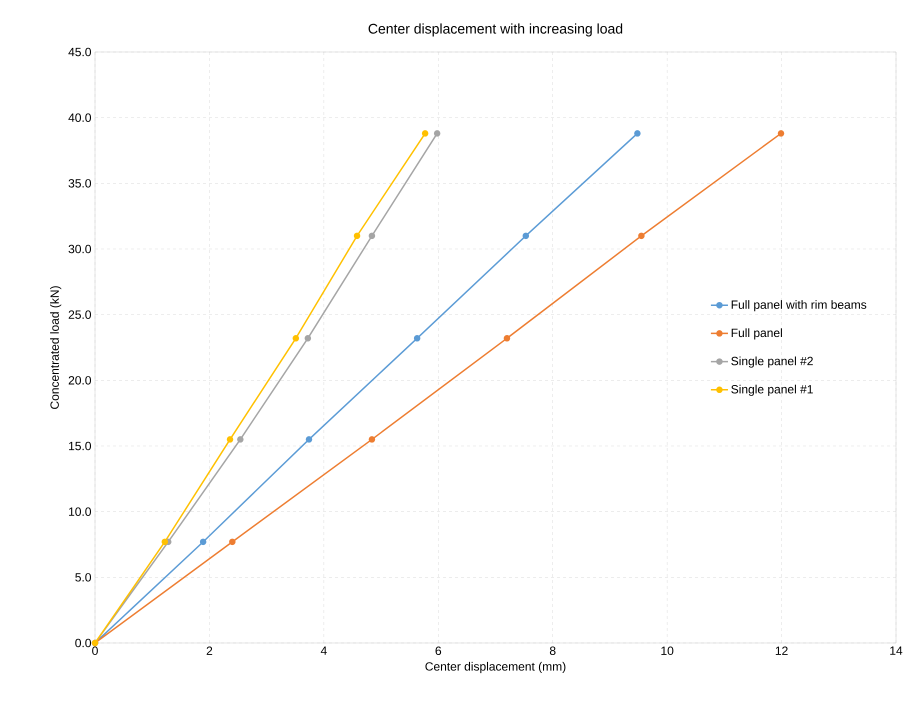 The height and width of the screenshot is (709, 907). What do you see at coordinates (553, 651) in the screenshot?
I see `x-tick-label: 8` at bounding box center [553, 651].